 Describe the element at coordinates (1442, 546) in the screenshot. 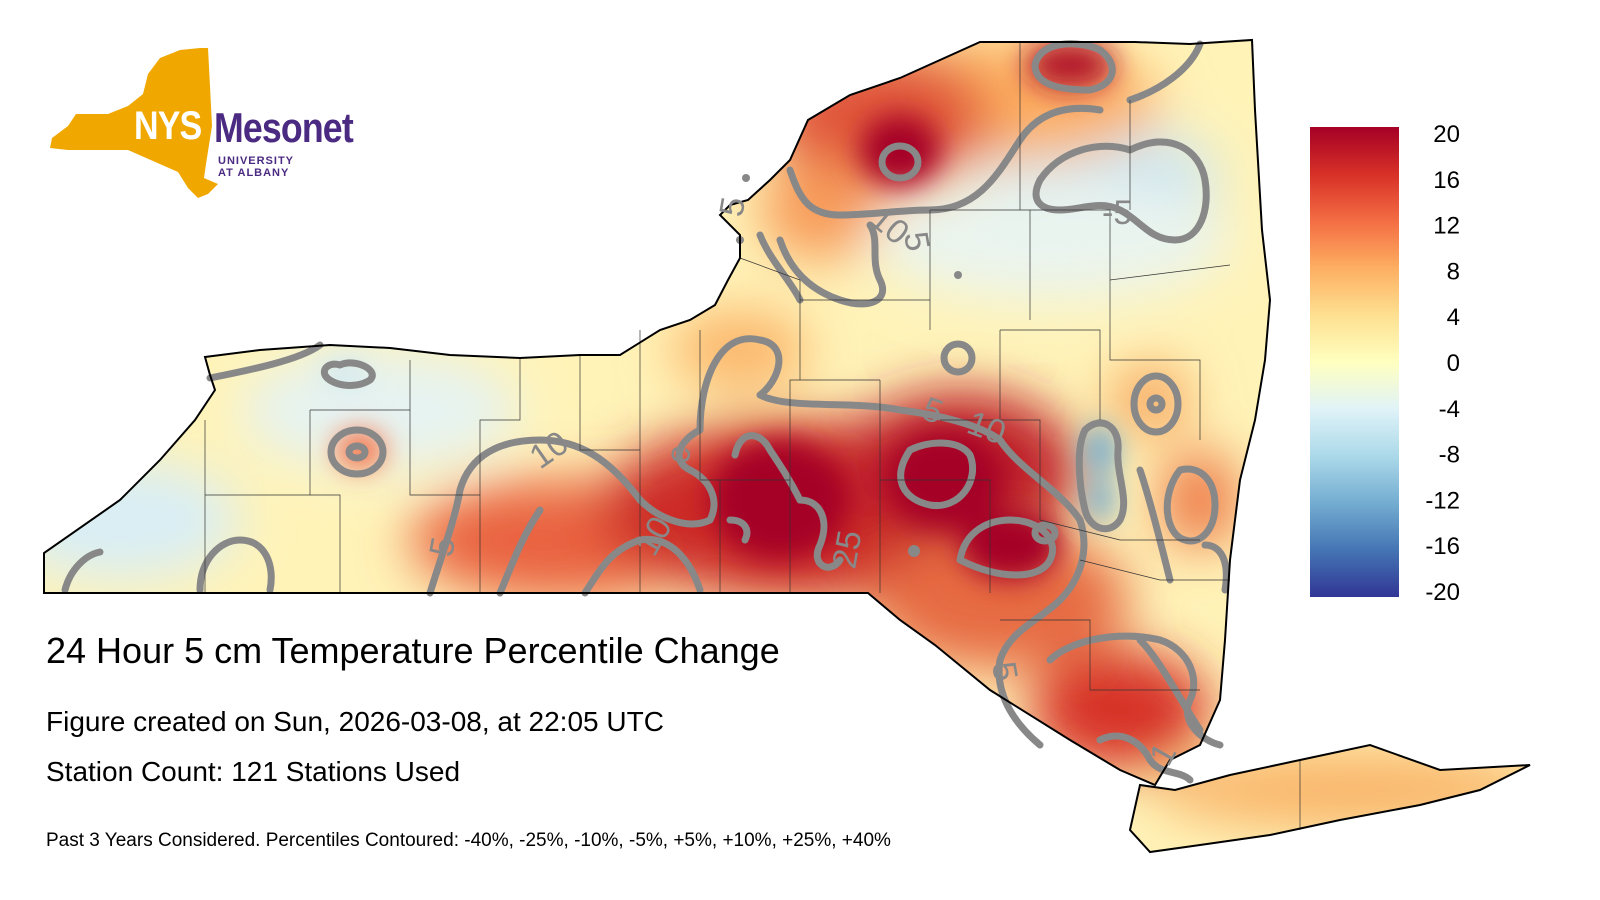

I see `colorbar-tick-label: -16` at that location.